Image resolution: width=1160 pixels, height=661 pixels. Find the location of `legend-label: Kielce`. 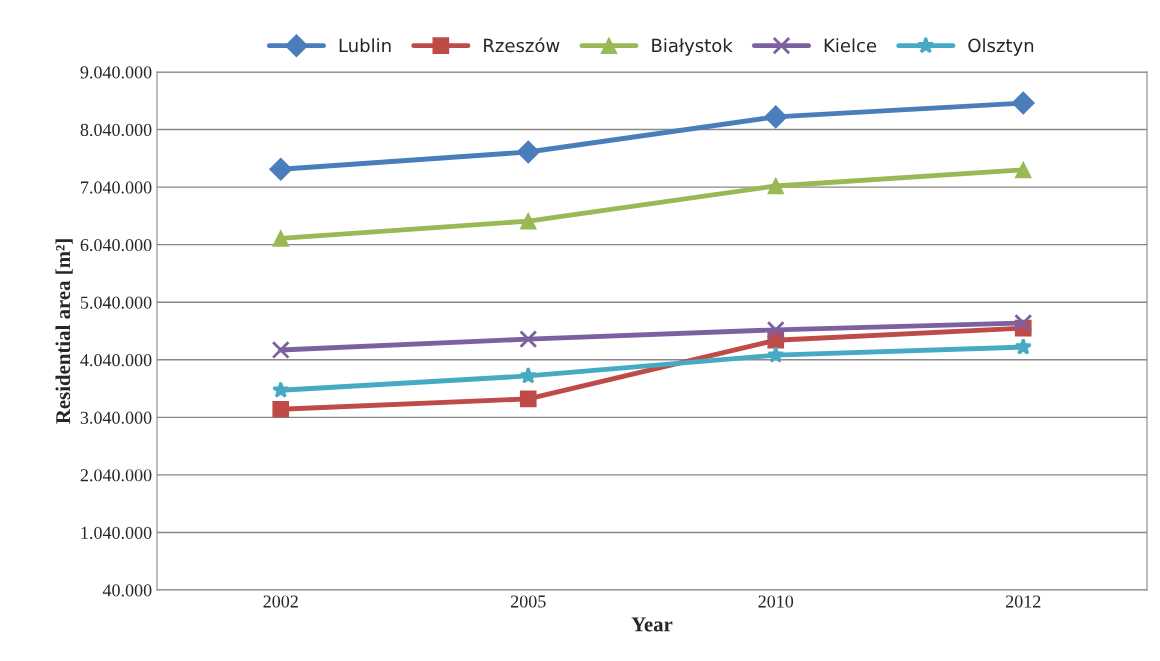

legend-label: Kielce is located at coordinates (850, 45).